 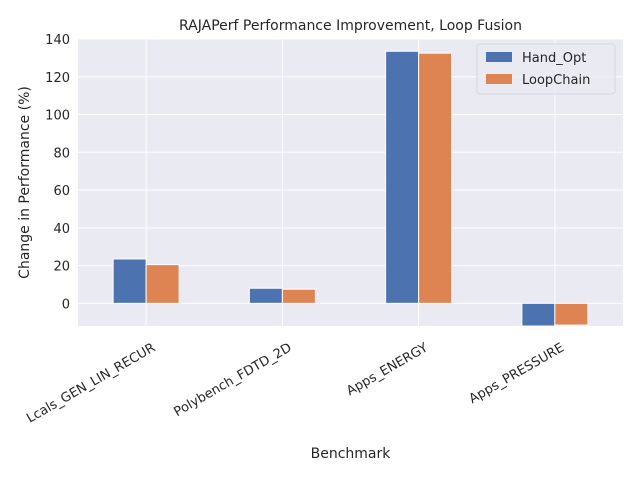 I want to click on y-axis-label: Change in Performance (%), so click(x=25, y=182).